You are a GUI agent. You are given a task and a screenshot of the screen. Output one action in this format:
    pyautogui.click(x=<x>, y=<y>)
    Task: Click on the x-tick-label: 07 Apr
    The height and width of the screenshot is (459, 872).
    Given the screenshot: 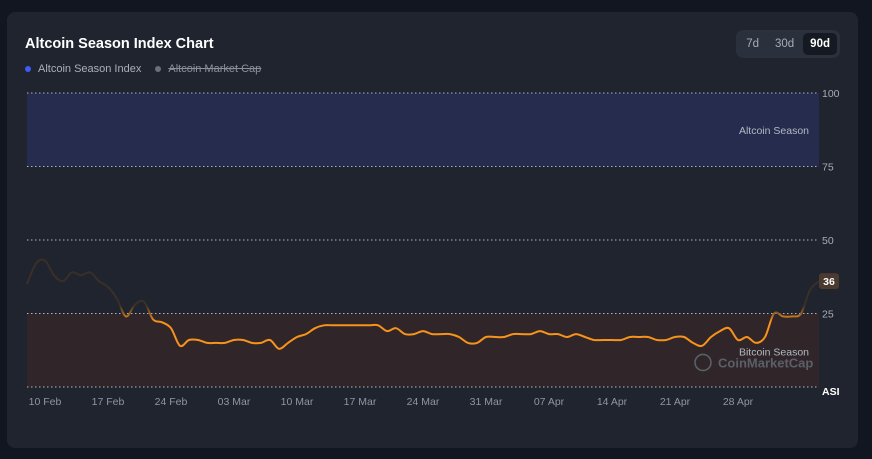 What is the action you would take?
    pyautogui.click(x=549, y=402)
    